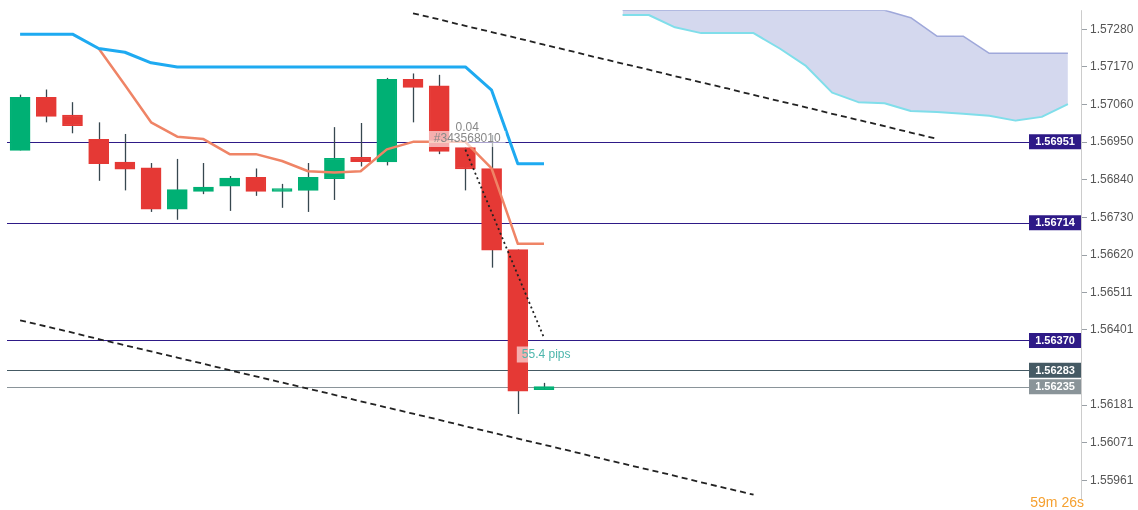  Describe the element at coordinates (1112, 103) in the screenshot. I see `y-tick-label: 1.57060` at that location.